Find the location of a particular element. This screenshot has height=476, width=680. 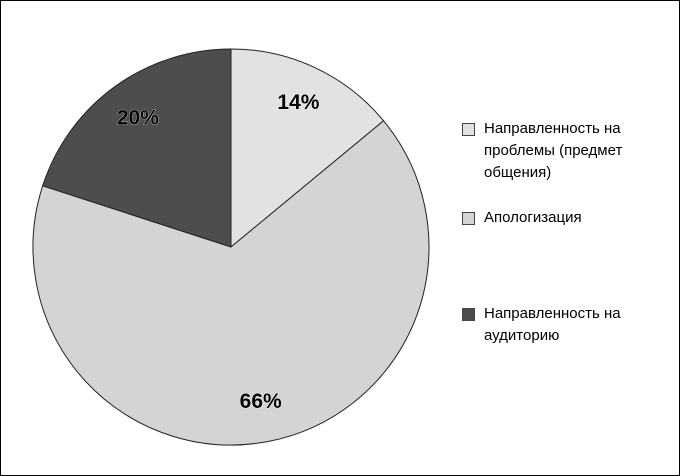

legend-item: Направленность на аудиторию is located at coordinates (562, 325).